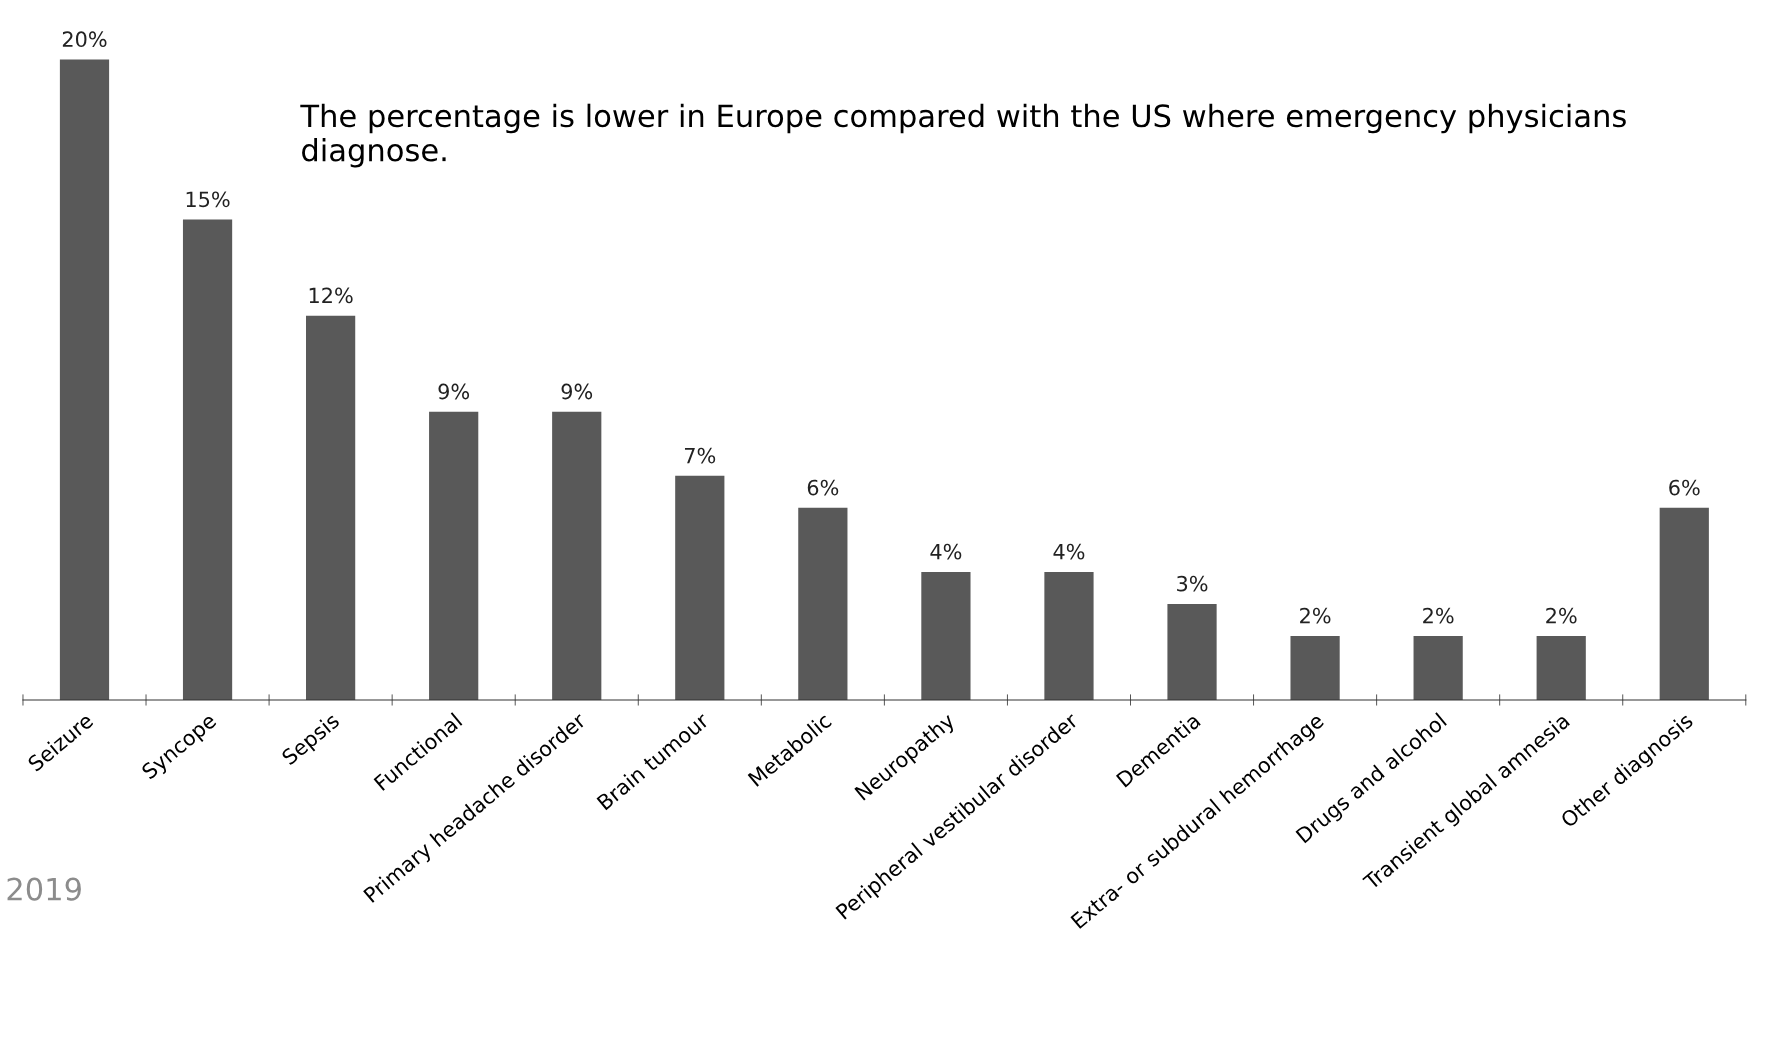  What do you see at coordinates (331, 295) in the screenshot?
I see `data-label: 12%` at bounding box center [331, 295].